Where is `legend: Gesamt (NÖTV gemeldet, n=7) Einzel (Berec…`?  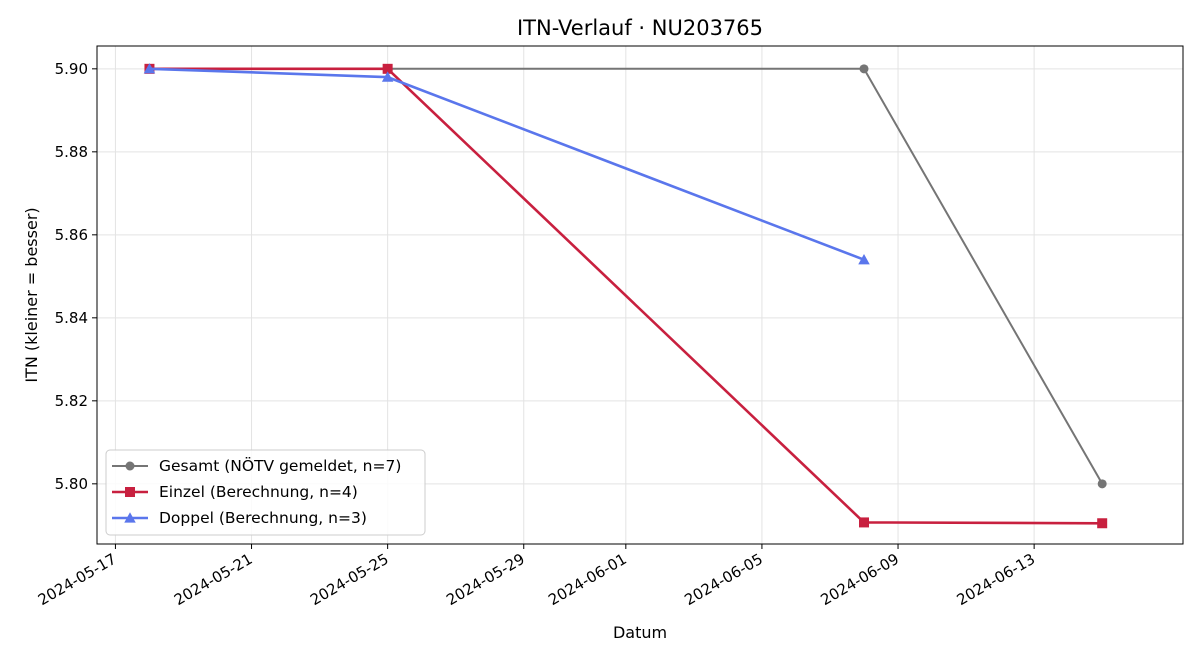 legend: Gesamt (NÖTV gemeldet, n=7) Einzel (Berec… is located at coordinates (265, 492).